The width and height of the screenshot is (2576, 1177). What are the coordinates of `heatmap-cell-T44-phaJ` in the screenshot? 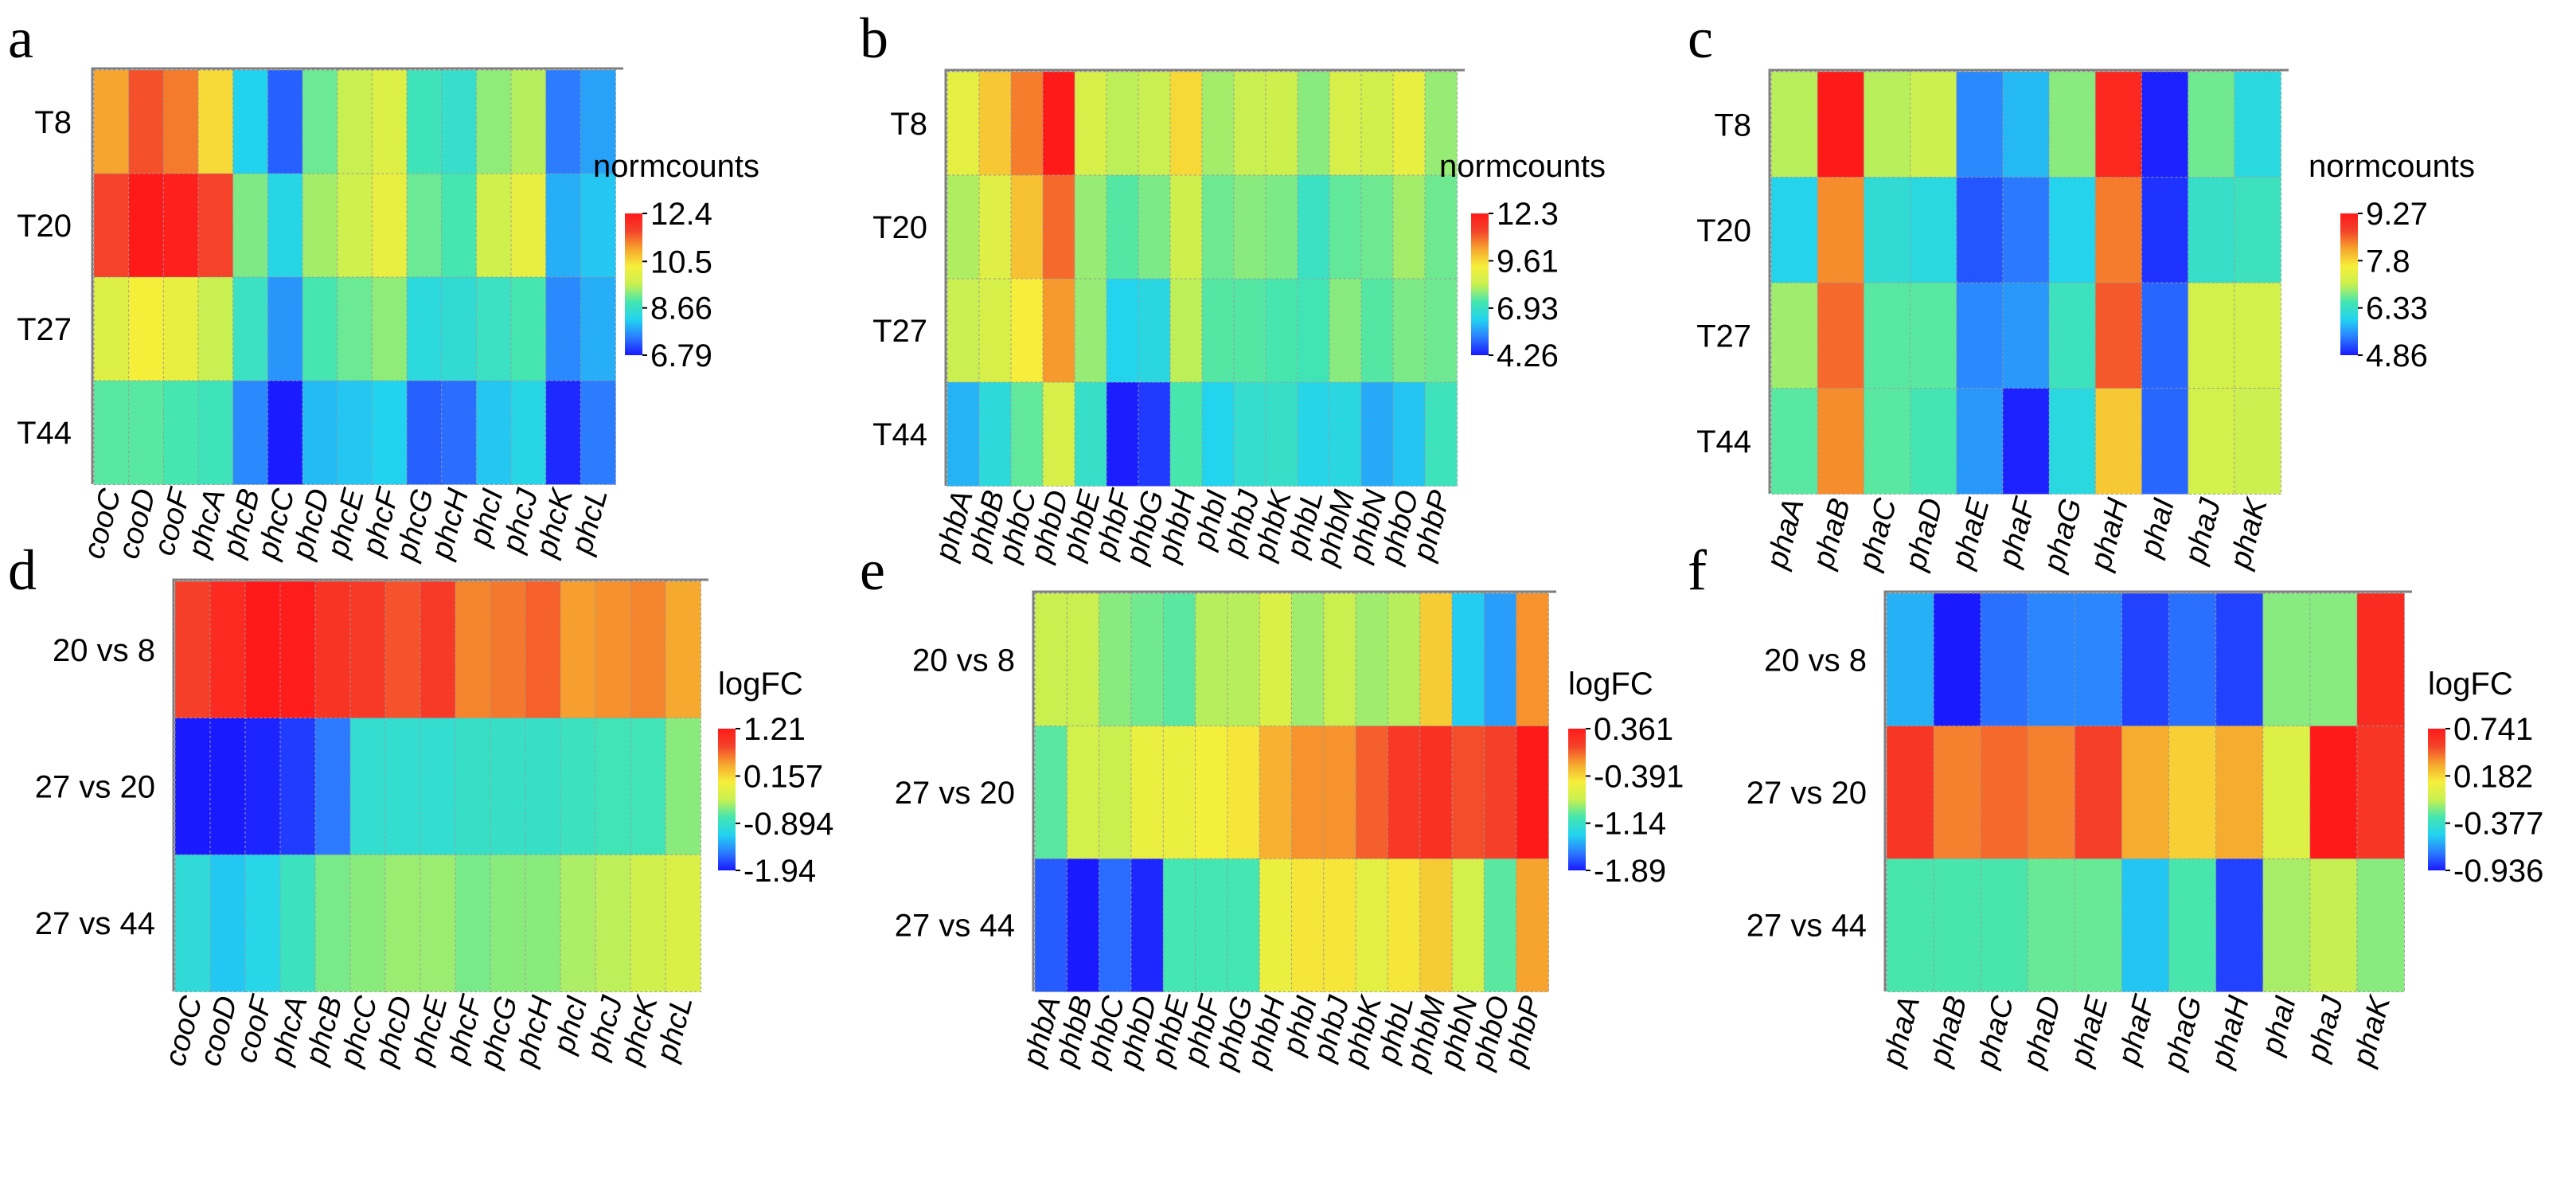 It's located at (2211, 442).